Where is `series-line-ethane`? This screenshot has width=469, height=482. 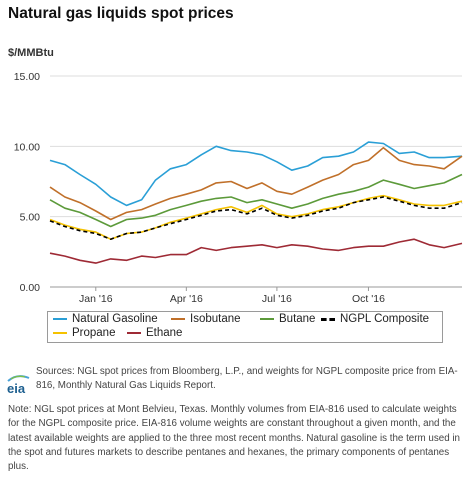
series-line-ethane is located at coordinates (256, 251).